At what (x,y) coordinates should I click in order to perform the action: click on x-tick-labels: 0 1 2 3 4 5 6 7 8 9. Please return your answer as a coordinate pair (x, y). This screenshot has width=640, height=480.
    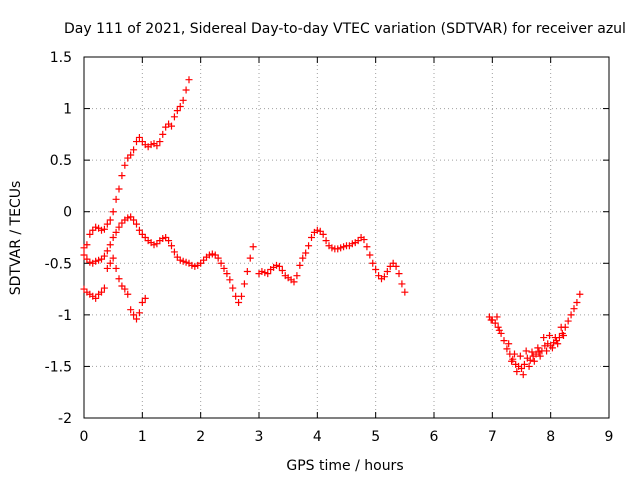
    Looking at the image, I should click on (347, 437).